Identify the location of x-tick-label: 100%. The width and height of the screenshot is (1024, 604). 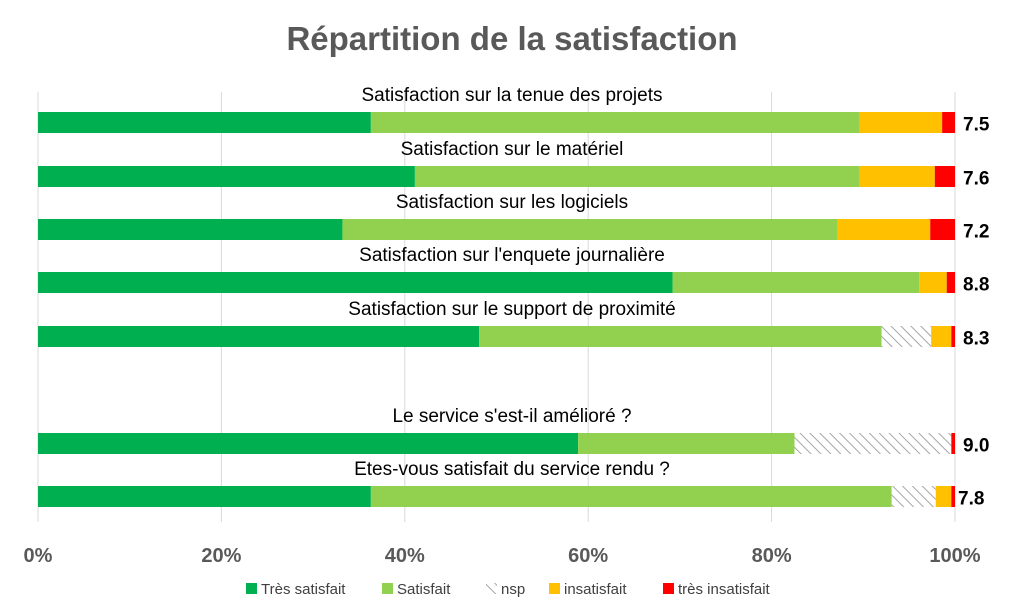
(954, 556).